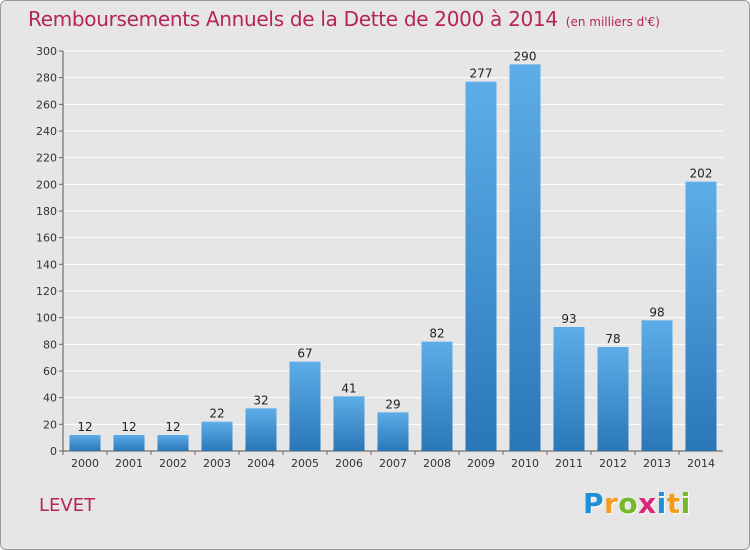 Image resolution: width=750 pixels, height=550 pixels. I want to click on y-tick-label: 200, so click(46, 184).